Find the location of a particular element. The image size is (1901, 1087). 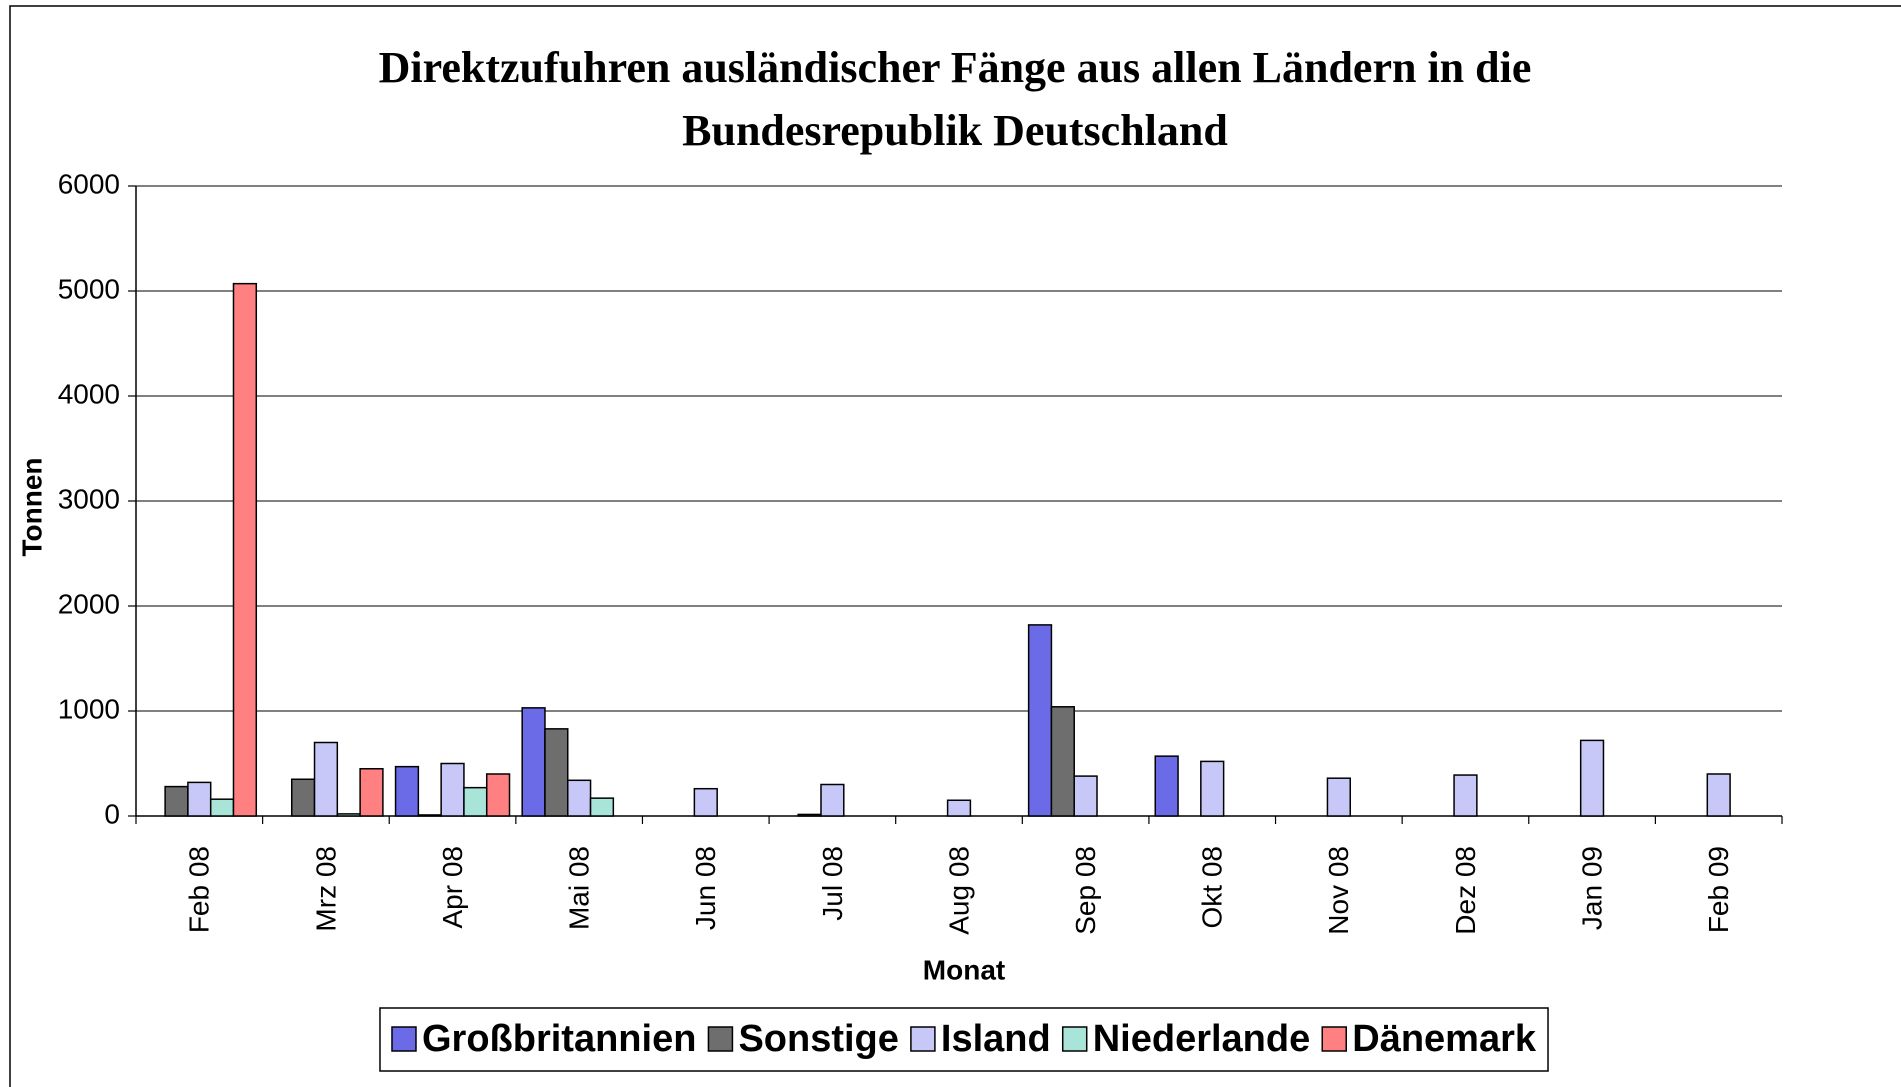

y-tick-label: 4000 is located at coordinates (89, 393).